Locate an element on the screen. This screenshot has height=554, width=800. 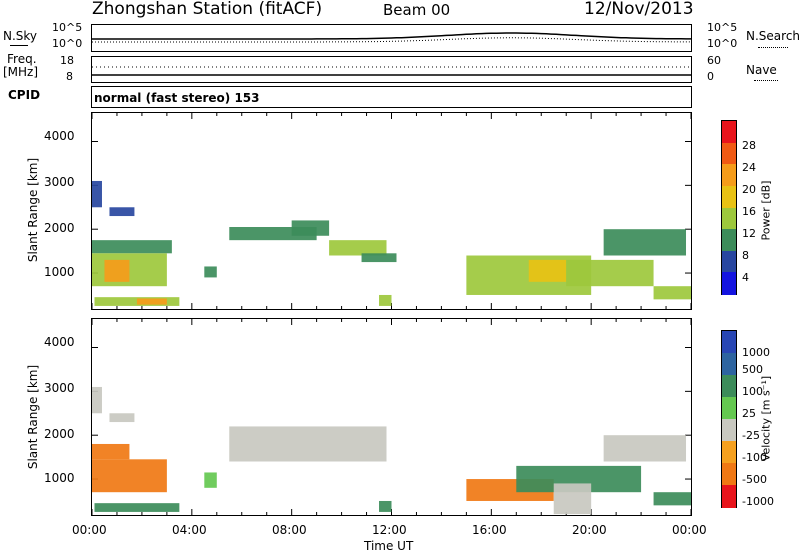
nsearch-trace is located at coordinates (391, 40).